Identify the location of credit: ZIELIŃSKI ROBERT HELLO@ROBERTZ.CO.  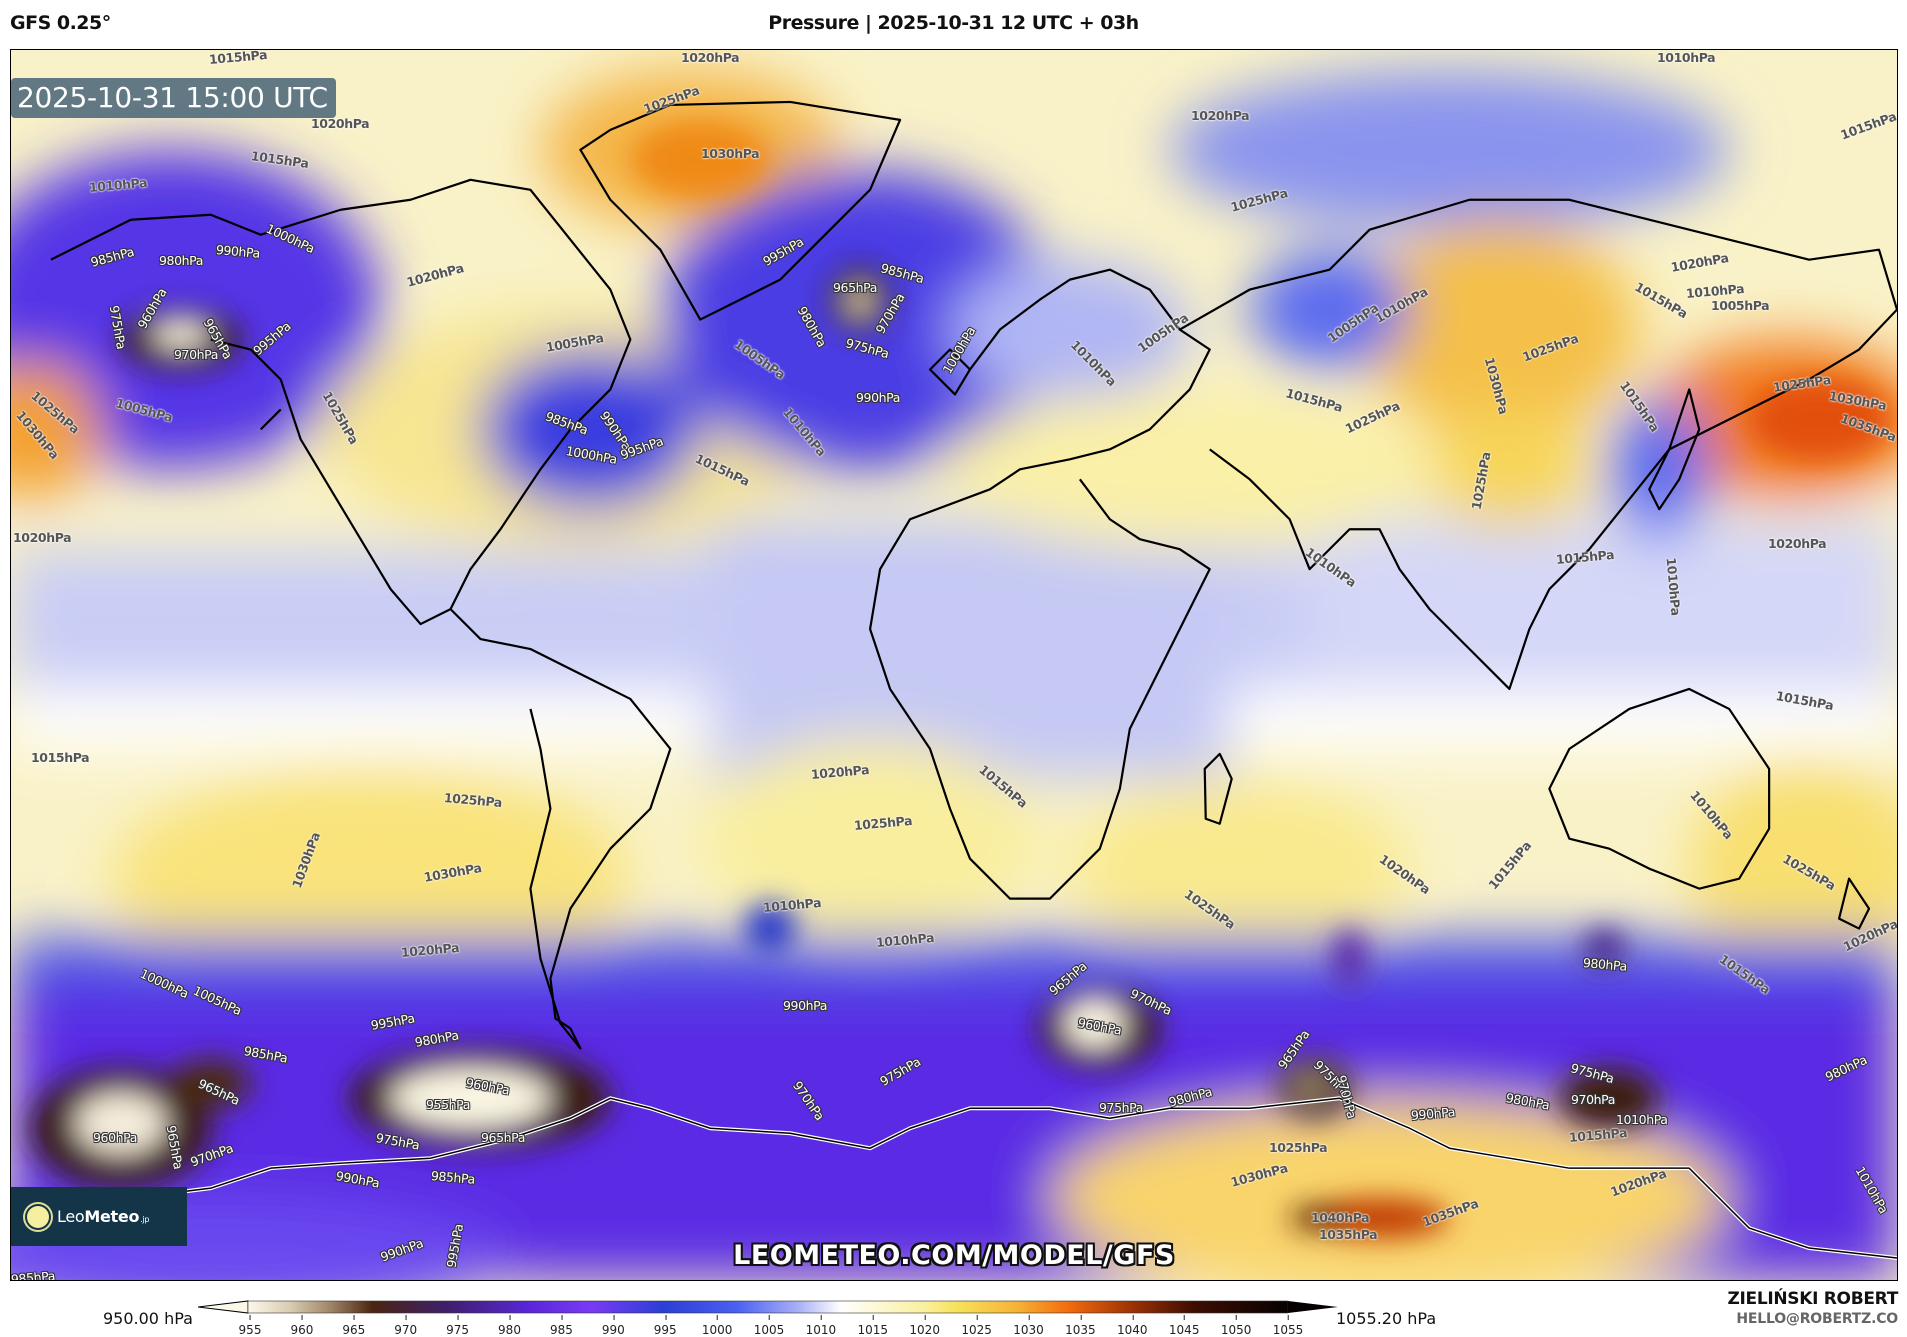
(1812, 1308).